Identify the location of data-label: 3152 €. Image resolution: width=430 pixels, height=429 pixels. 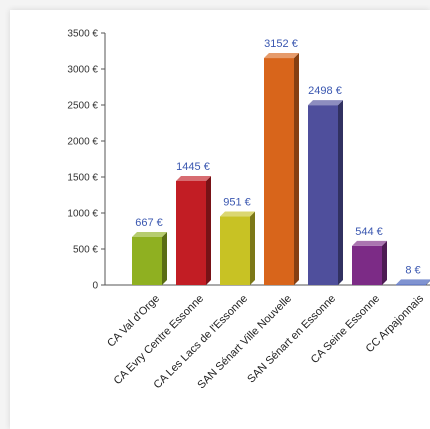
(281, 44).